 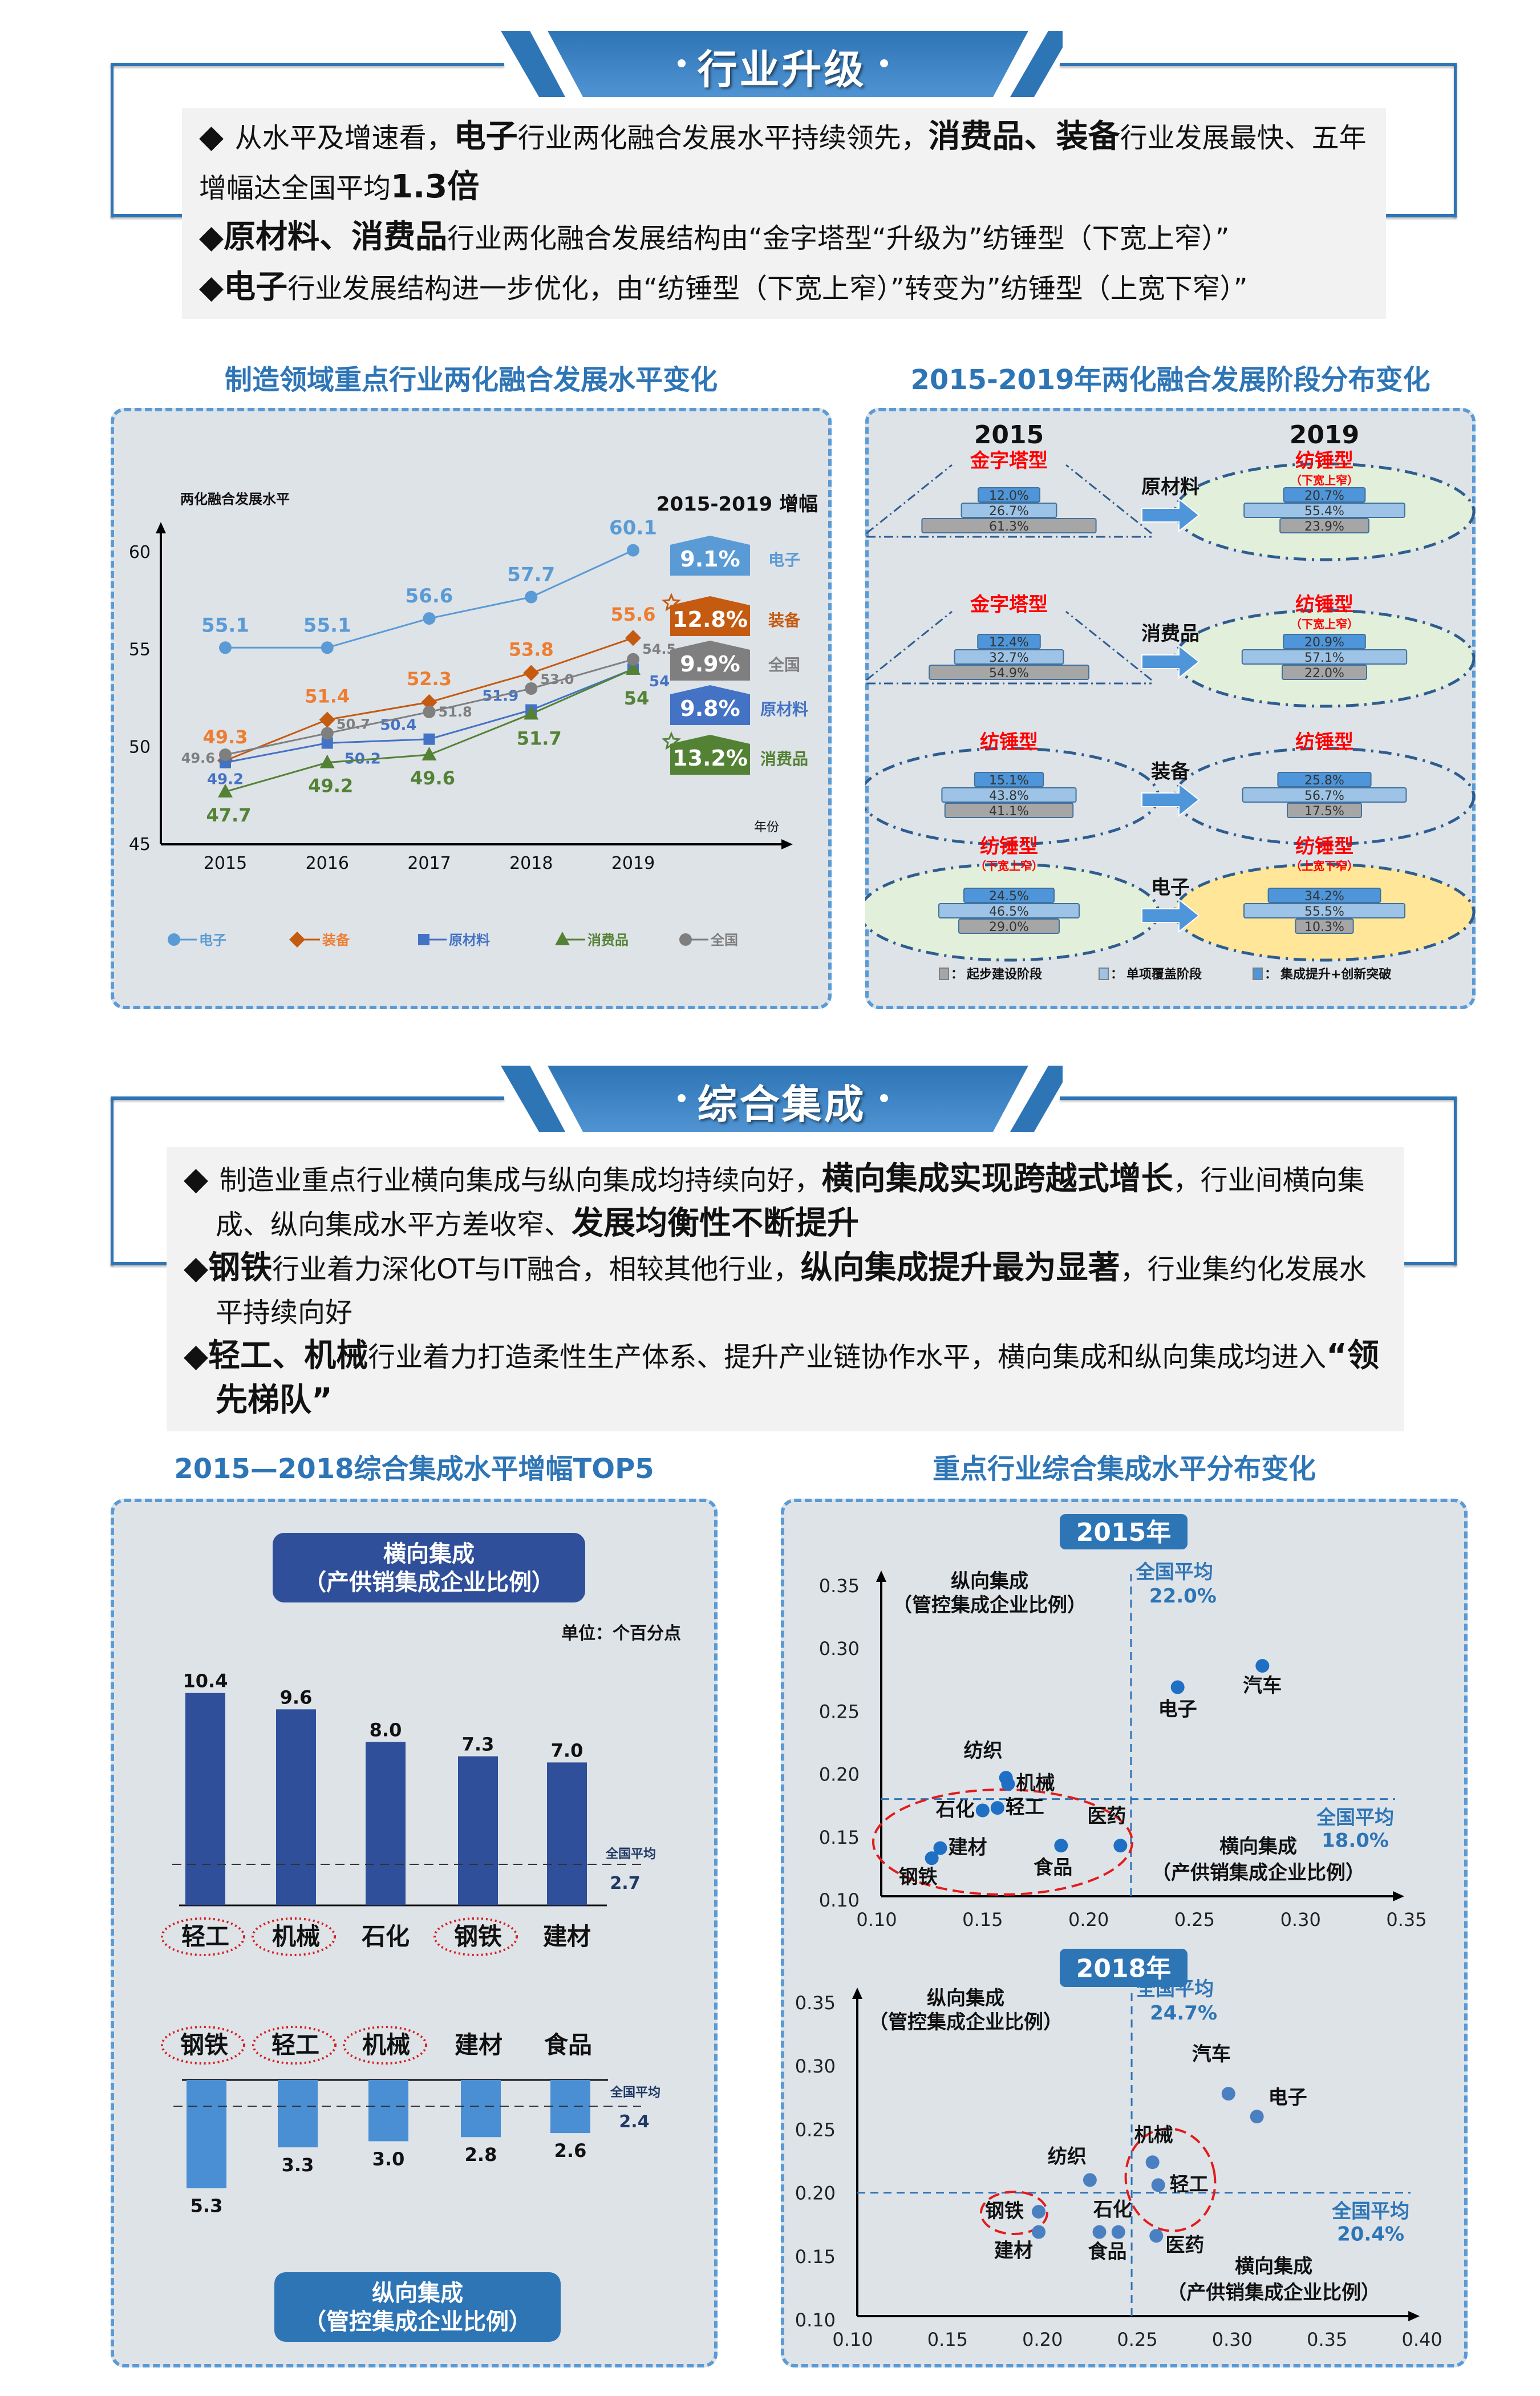 What do you see at coordinates (1421, 2339) in the screenshot?
I see `x-tick-label: 0.40` at bounding box center [1421, 2339].